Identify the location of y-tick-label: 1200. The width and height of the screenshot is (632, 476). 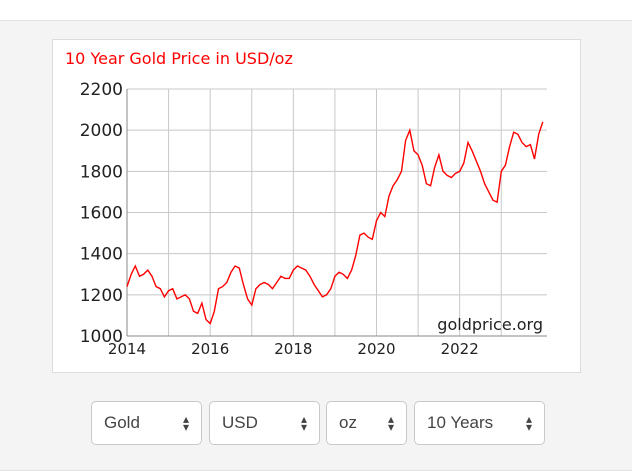
(101, 296).